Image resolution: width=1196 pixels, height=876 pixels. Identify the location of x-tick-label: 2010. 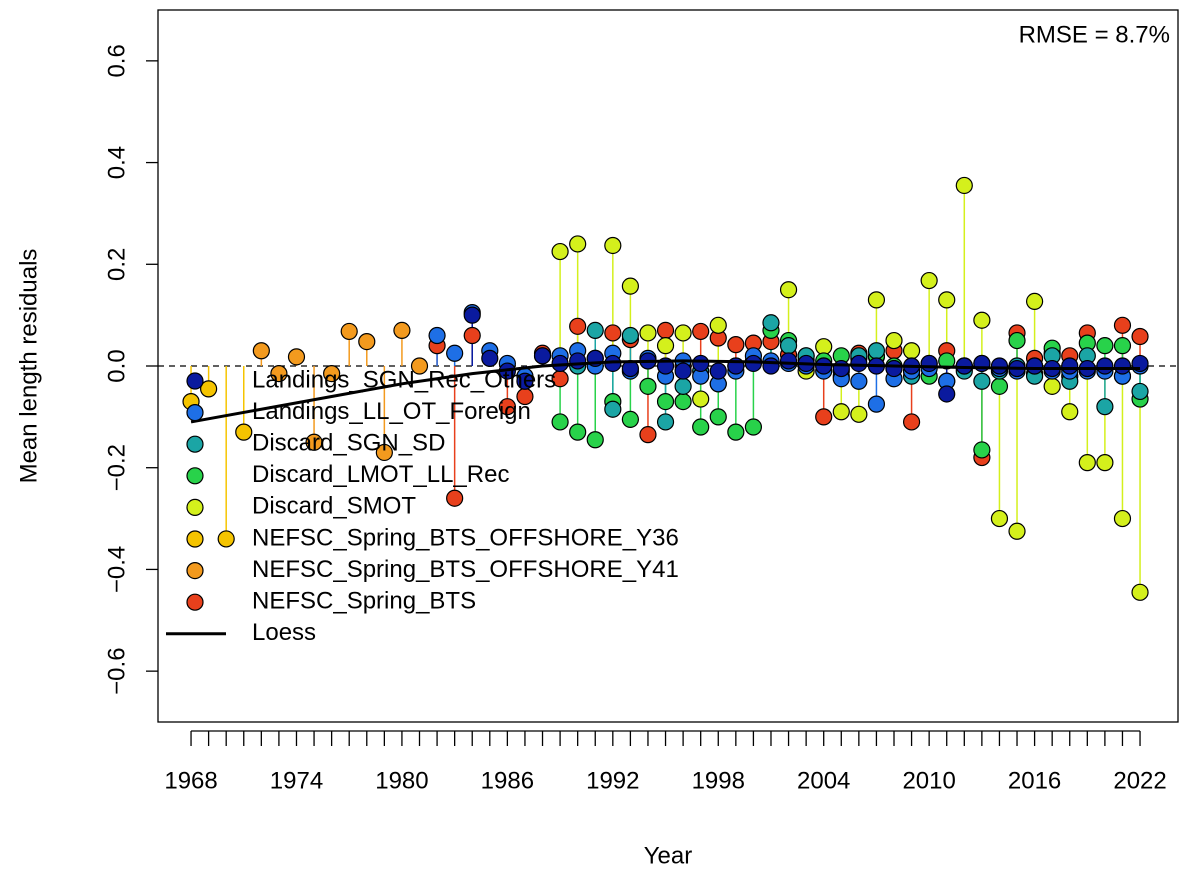
(928, 780).